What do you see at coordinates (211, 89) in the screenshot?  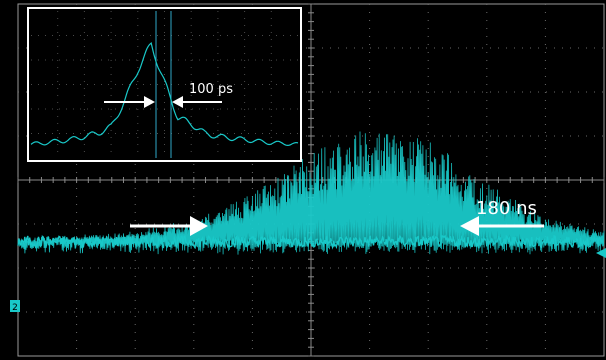 I see `inset-pulse-width-label: 100 ps` at bounding box center [211, 89].